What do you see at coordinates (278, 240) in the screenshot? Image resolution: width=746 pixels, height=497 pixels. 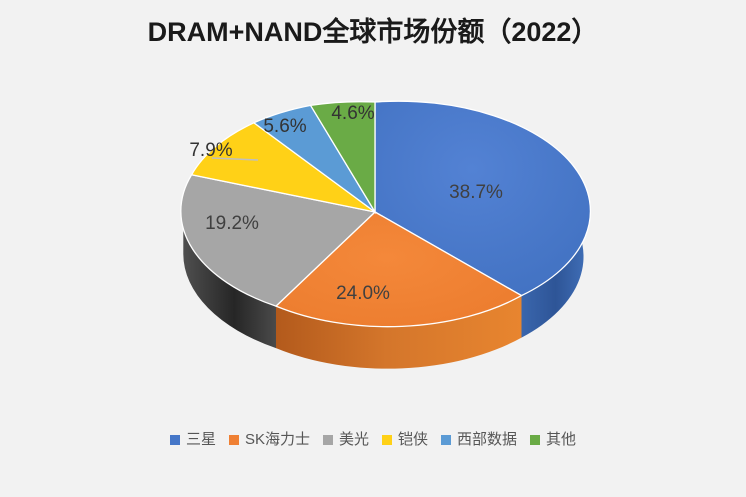 I see `pie-slice-top-micron` at bounding box center [278, 240].